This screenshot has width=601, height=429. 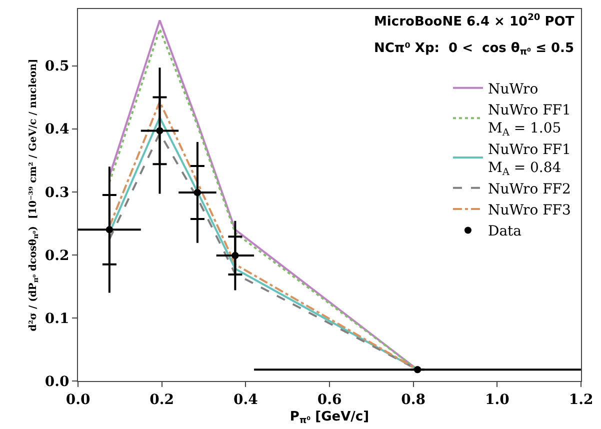 What do you see at coordinates (474, 21) in the screenshot?
I see `annotation: MicroBooNE 6.4 × 10$^{20}$ POT` at bounding box center [474, 21].